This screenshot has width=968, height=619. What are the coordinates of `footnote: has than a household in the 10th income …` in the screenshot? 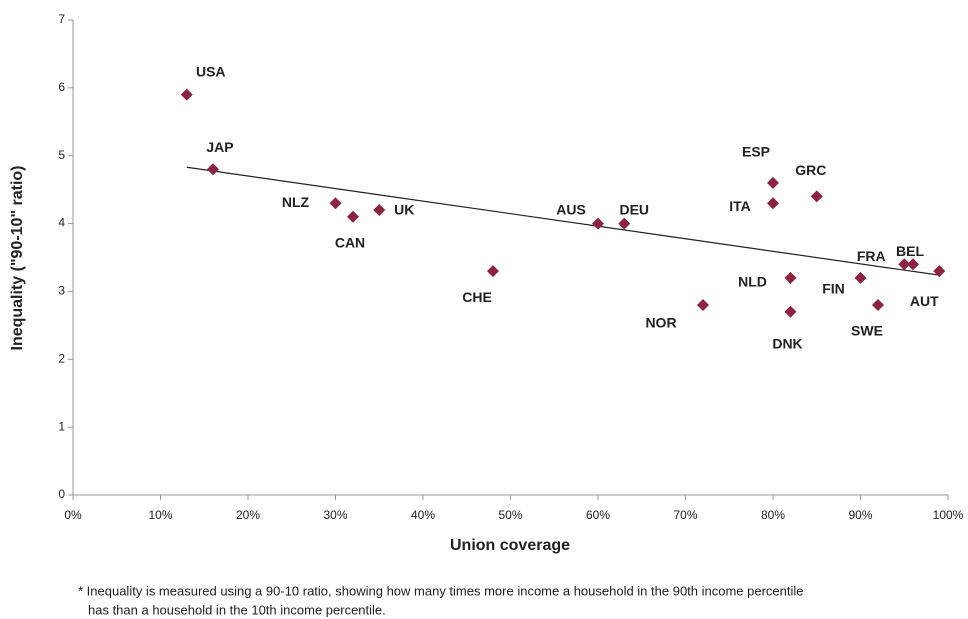 It's located at (237, 609).